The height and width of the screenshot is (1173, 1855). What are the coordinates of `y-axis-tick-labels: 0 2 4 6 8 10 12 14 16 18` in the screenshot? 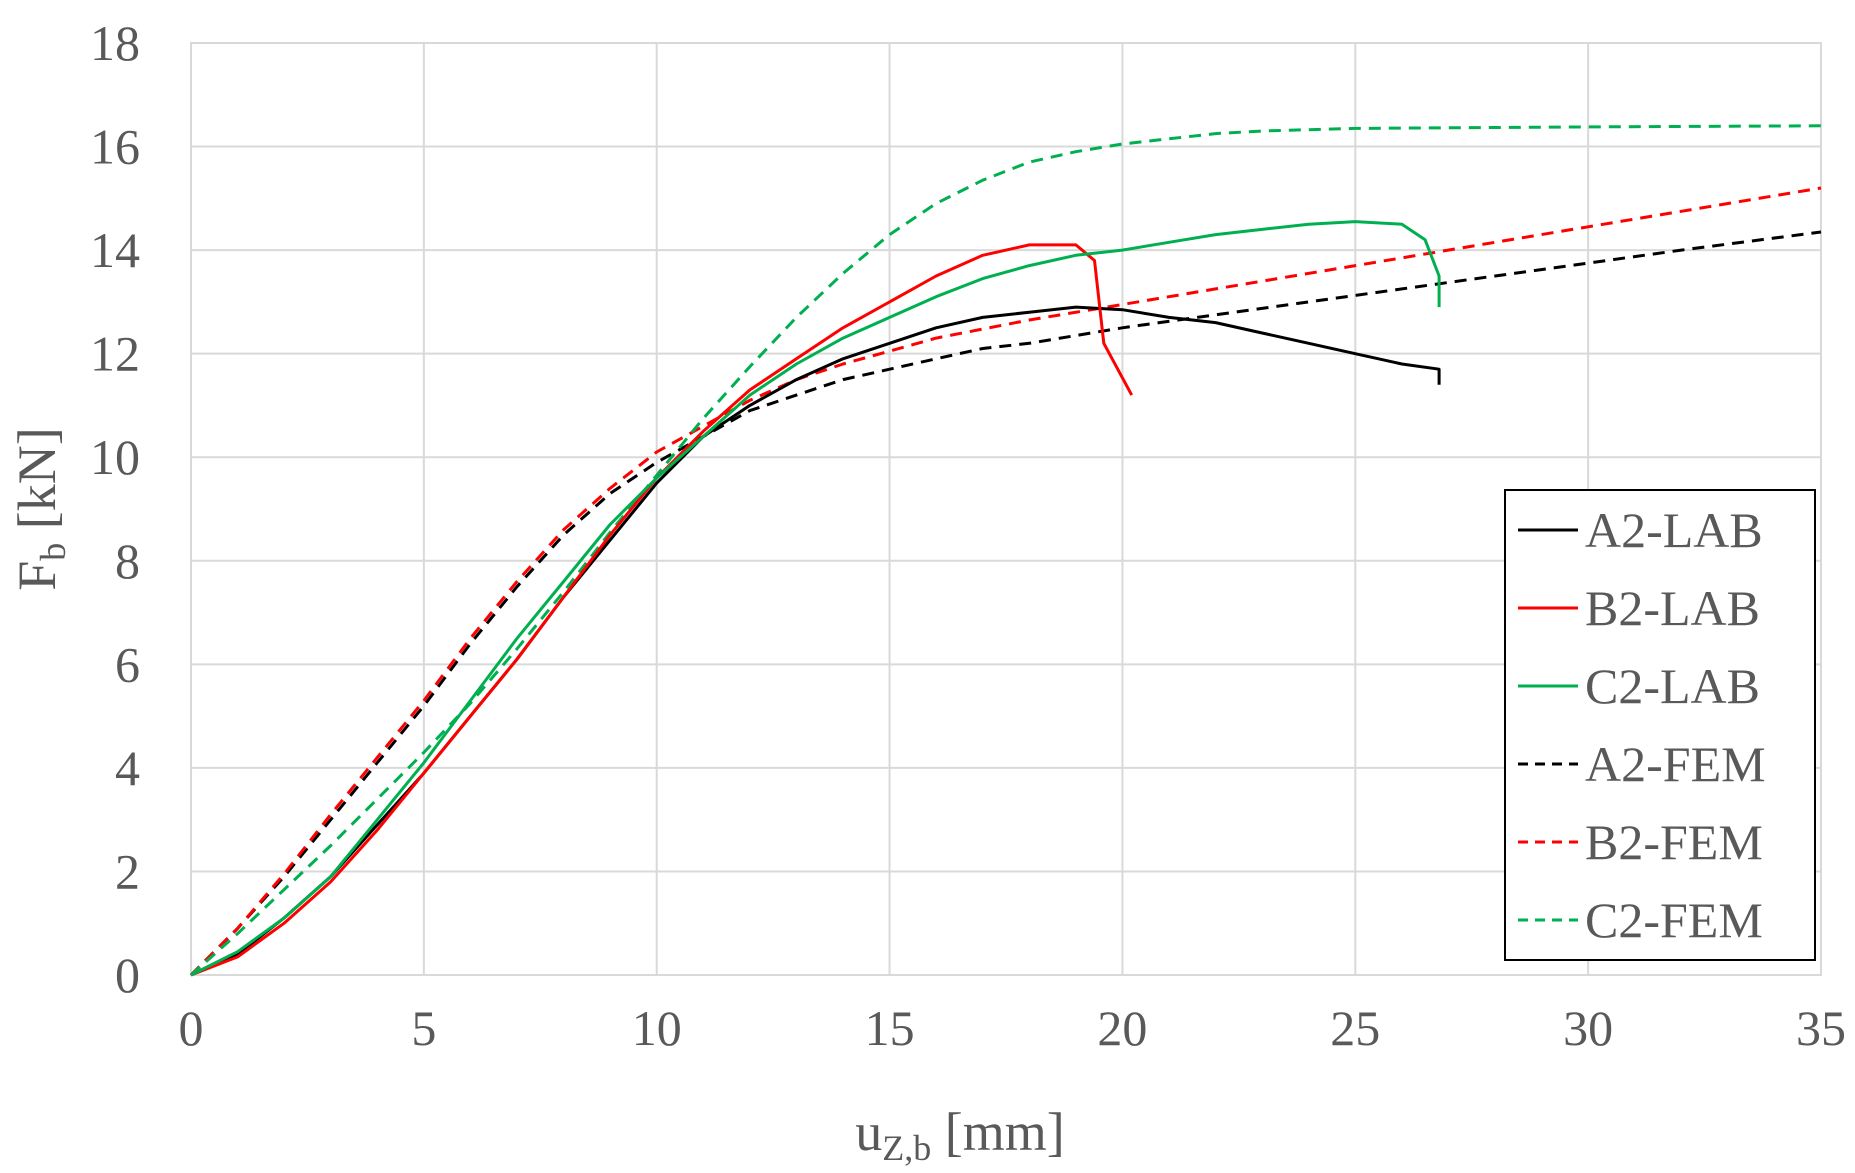 It's located at (115, 509).